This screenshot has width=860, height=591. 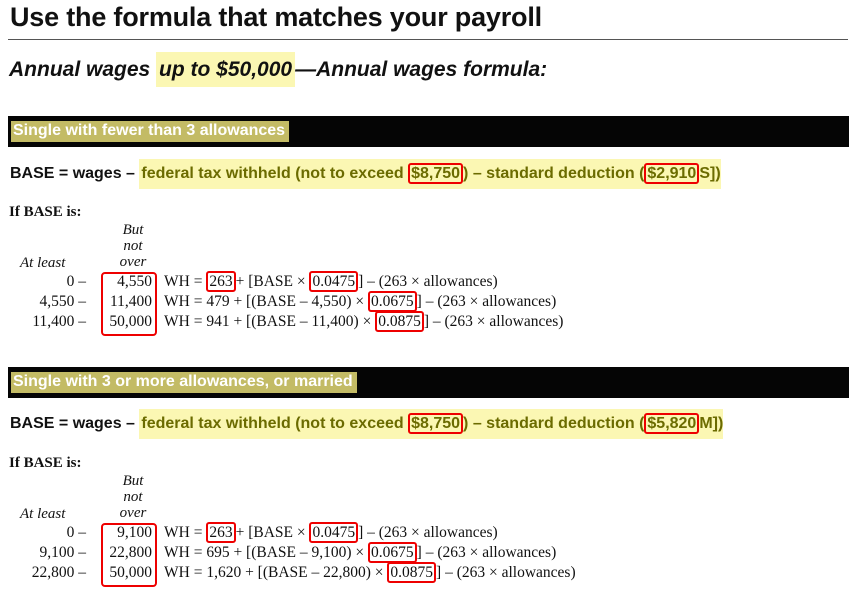 What do you see at coordinates (63, 552) in the screenshot?
I see `at-least-value: 9,100 –` at bounding box center [63, 552].